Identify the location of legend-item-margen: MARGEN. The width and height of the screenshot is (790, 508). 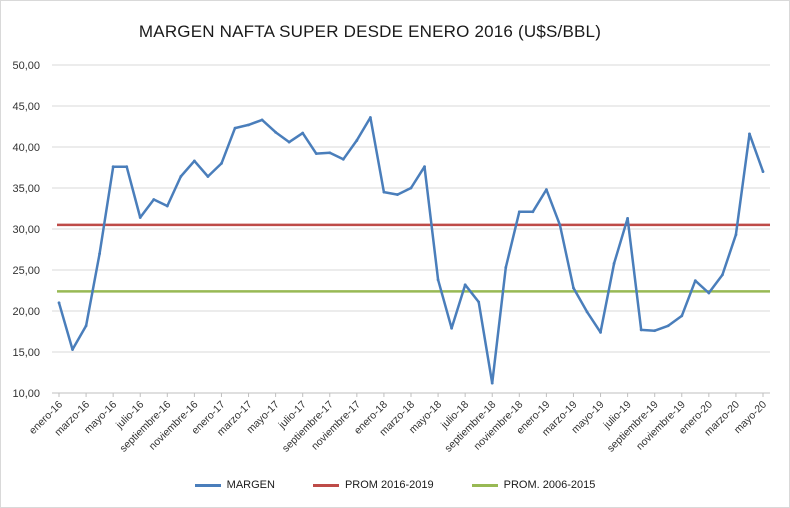
(234, 485).